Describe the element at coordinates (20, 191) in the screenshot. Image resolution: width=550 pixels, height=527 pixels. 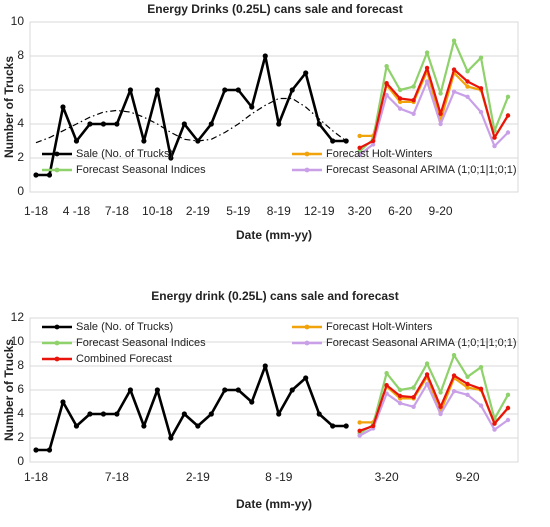
I see `y-tick-label: 0` at that location.